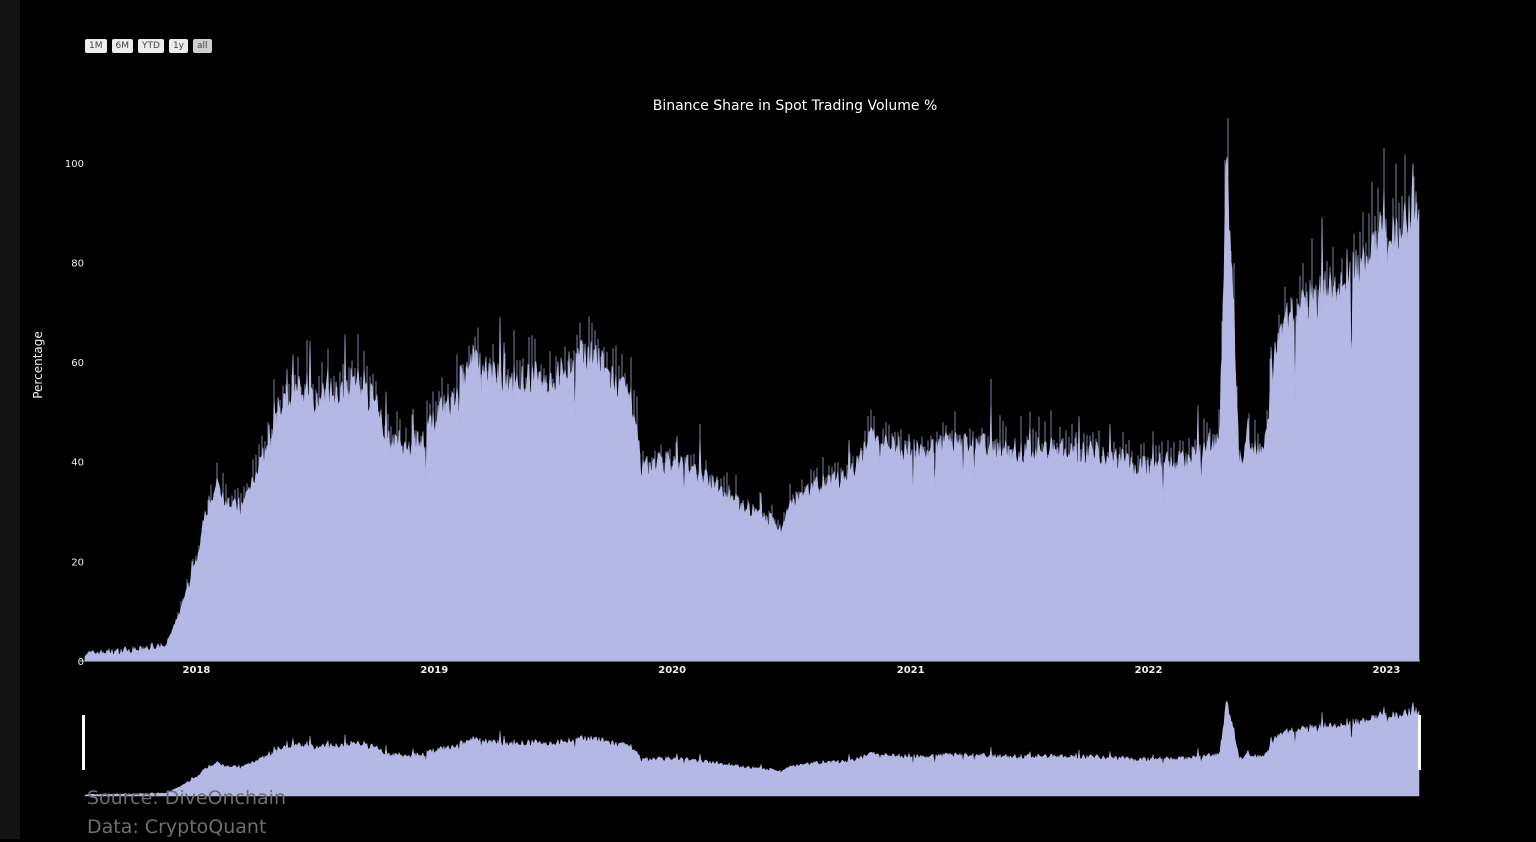 The width and height of the screenshot is (1536, 842). Describe the element at coordinates (77, 562) in the screenshot. I see `y-tick-label: 20` at that location.